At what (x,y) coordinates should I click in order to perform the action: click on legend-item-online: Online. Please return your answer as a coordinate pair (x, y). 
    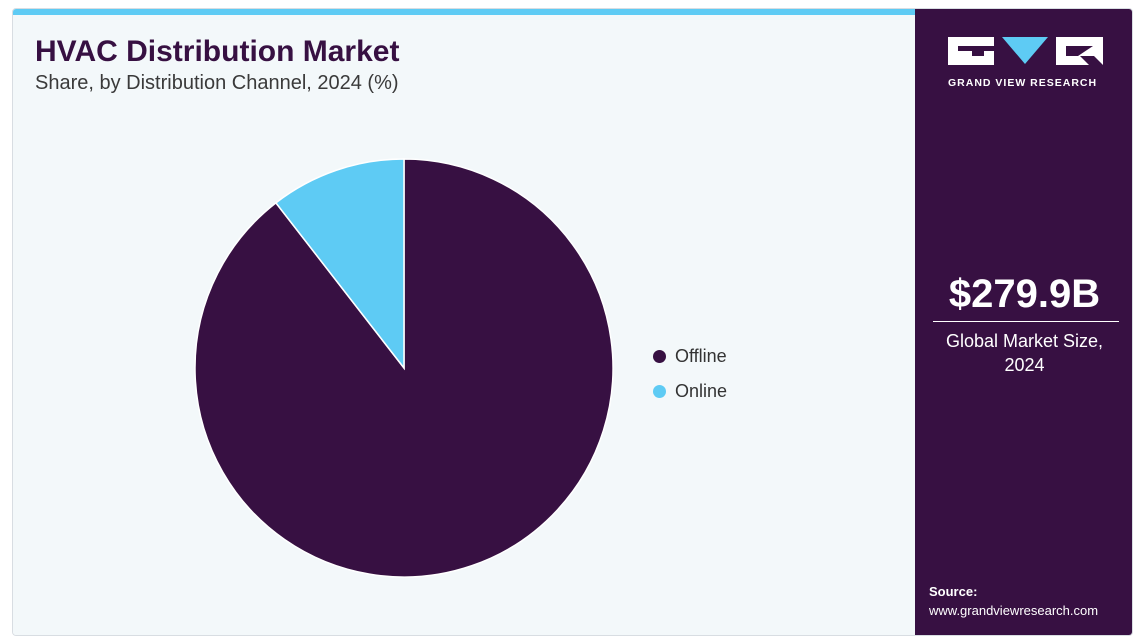
    Looking at the image, I should click on (690, 391).